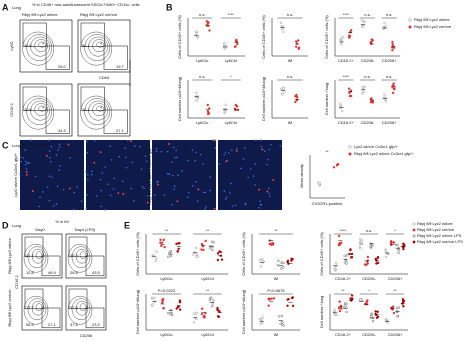 The width and height of the screenshot is (474, 342). What do you see at coordinates (166, 334) in the screenshot?
I see `x-tick-label: Ly6Clo` at bounding box center [166, 334].